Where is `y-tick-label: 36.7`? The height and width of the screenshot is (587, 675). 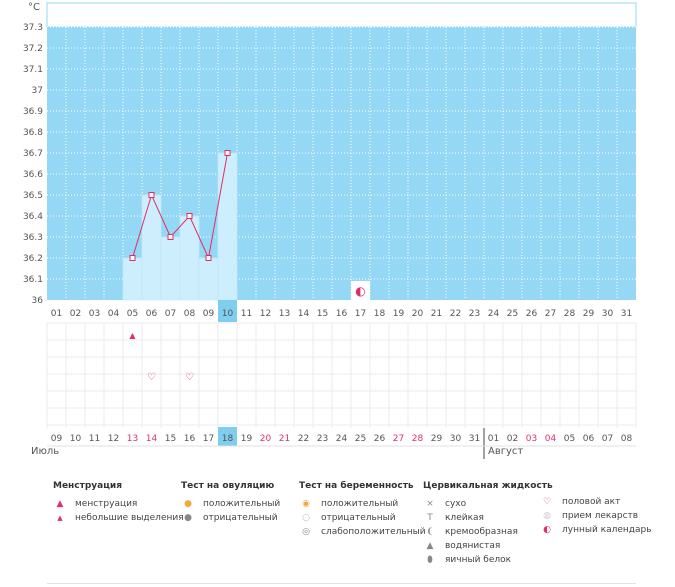
y-tick-label: 36.7 is located at coordinates (33, 154).